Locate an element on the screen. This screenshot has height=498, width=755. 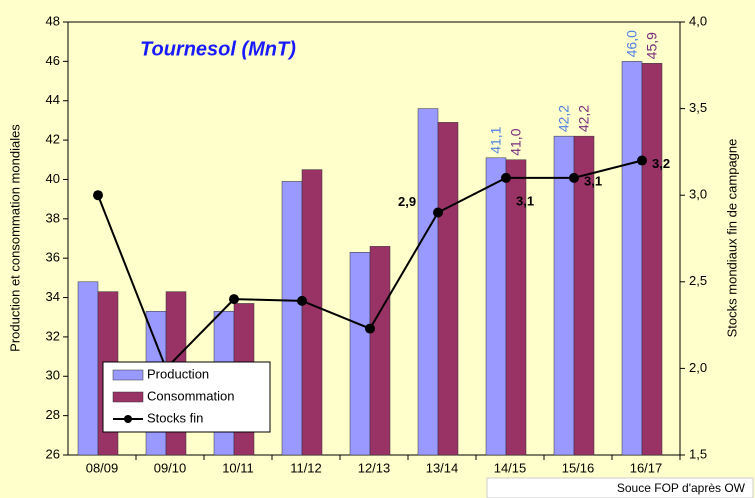
y2-tick-label: 3,0 is located at coordinates (698, 194).